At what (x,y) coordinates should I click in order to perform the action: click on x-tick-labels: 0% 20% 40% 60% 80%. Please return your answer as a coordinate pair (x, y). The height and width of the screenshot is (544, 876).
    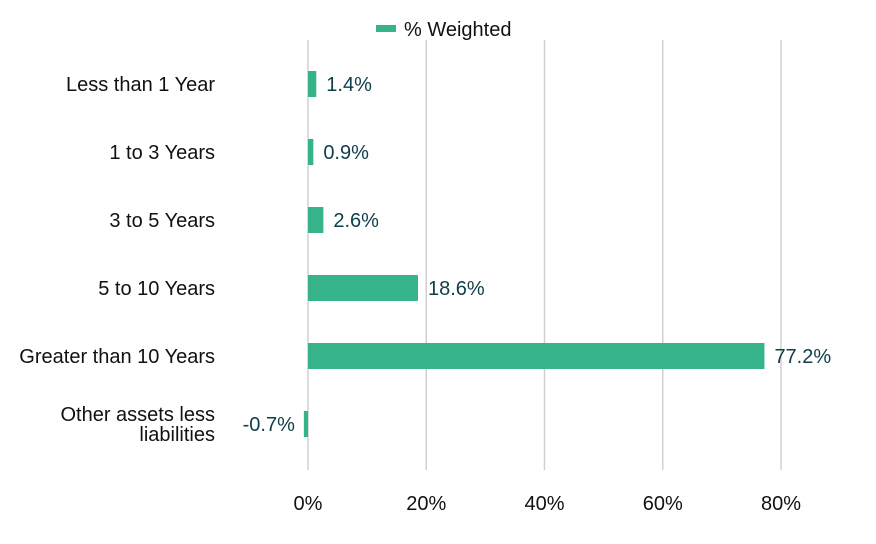
    Looking at the image, I should click on (548, 504).